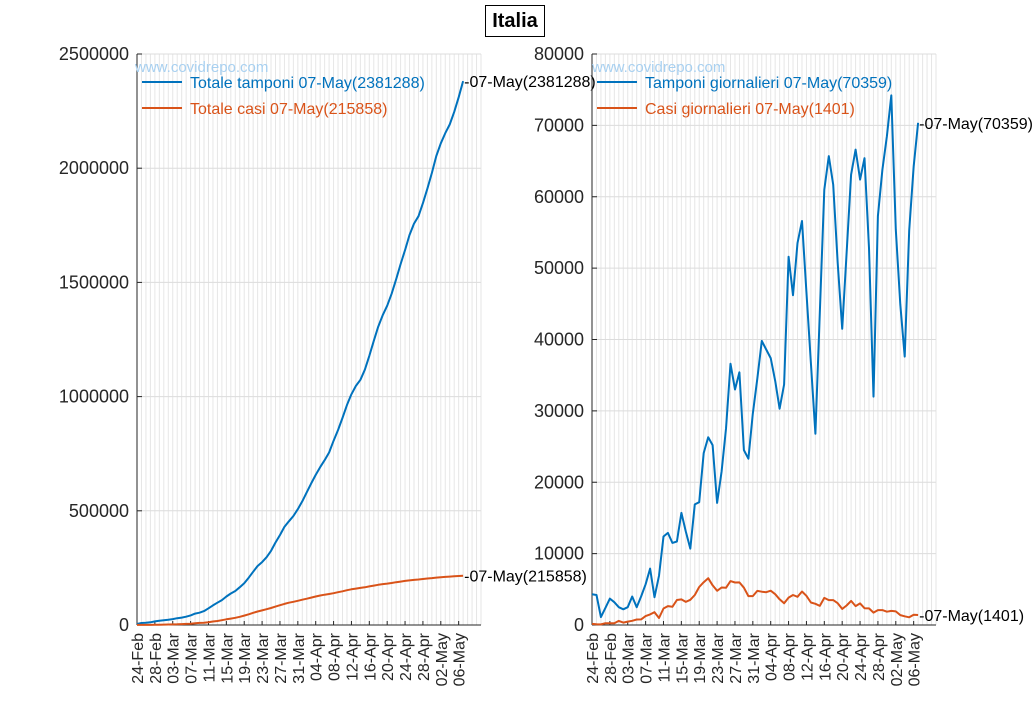  Describe the element at coordinates (559, 197) in the screenshot. I see `y-tick-label: 60000` at that location.